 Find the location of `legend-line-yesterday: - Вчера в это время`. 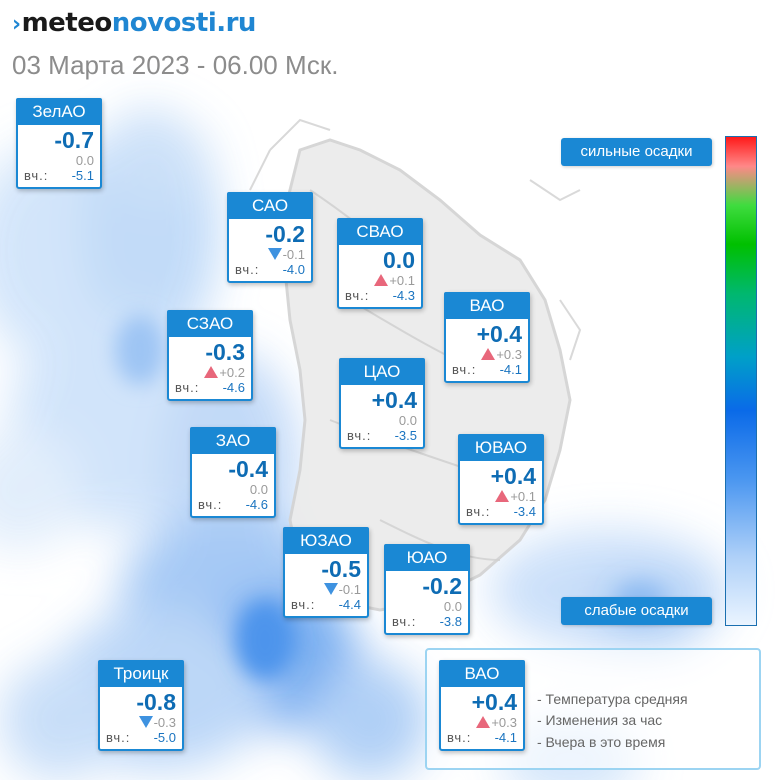

legend-line-yesterday: - Вчера в это время is located at coordinates (601, 742).